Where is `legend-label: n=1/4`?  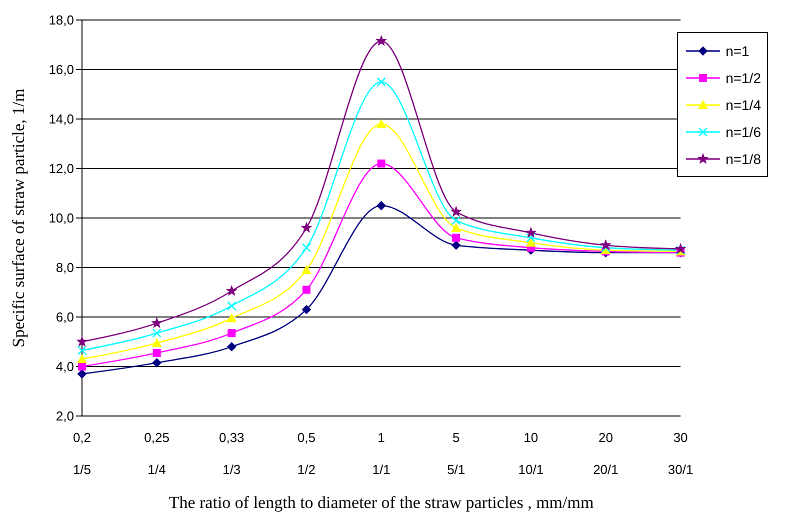 legend-label: n=1/4 is located at coordinates (743, 104).